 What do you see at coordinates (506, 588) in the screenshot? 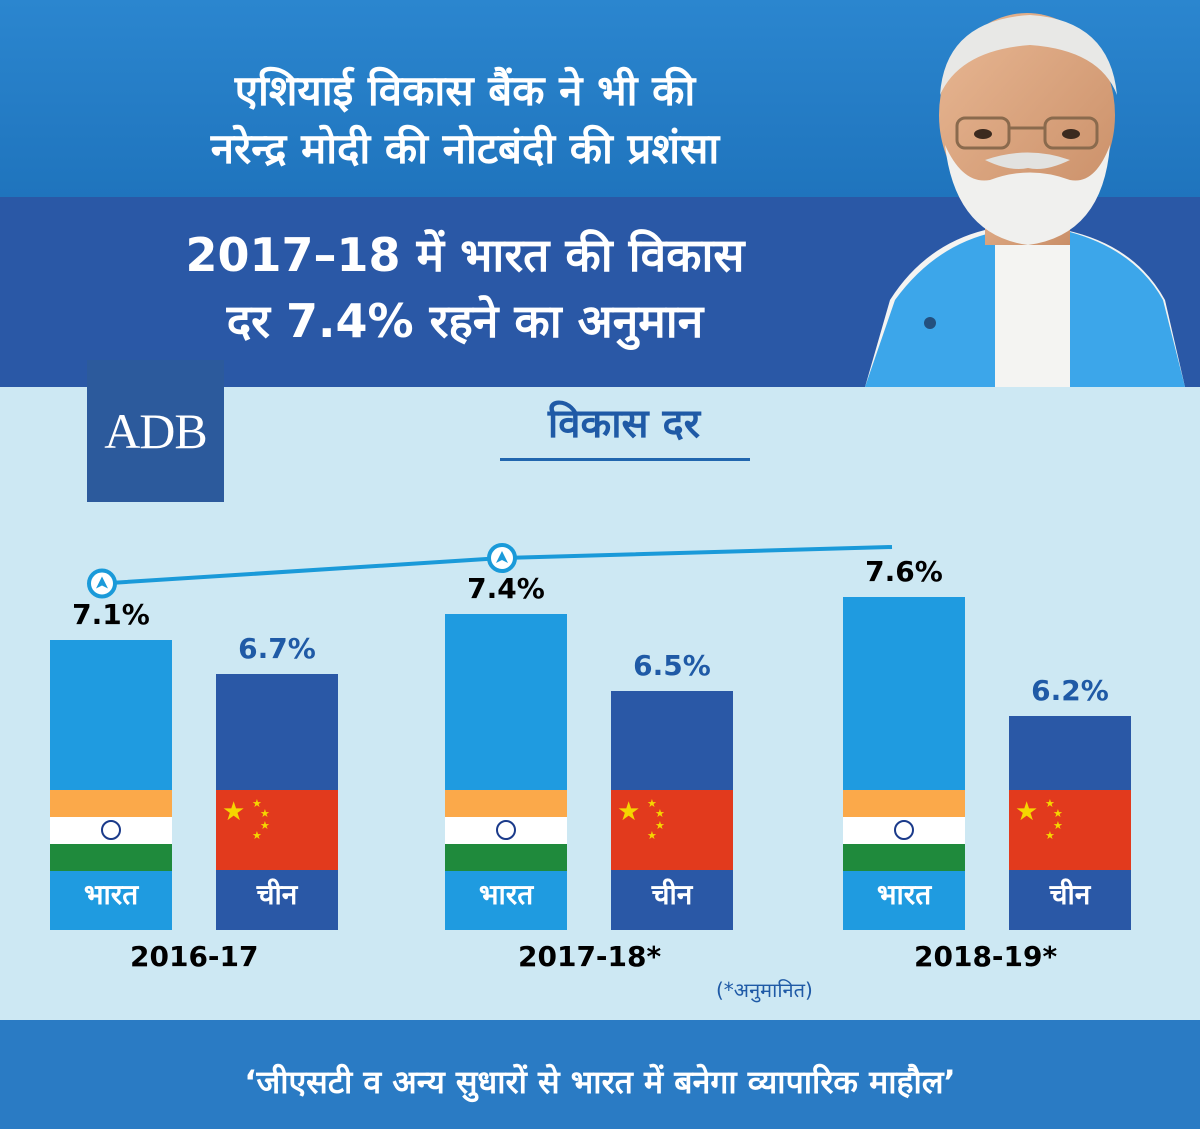
I see `value-label-india: 7.4%` at bounding box center [506, 588].